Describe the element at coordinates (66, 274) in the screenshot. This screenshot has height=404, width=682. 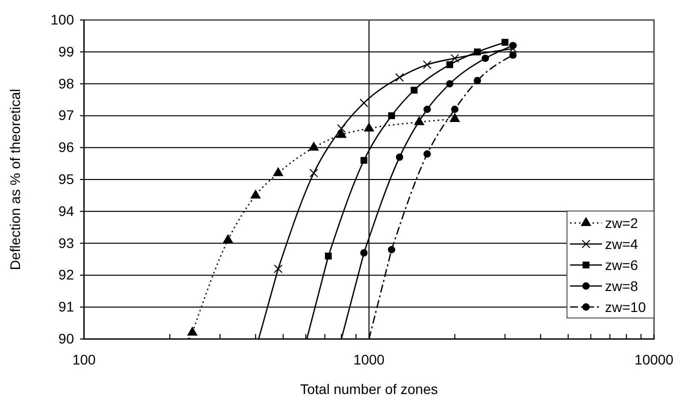
I see `y-tick-label: 92` at that location.